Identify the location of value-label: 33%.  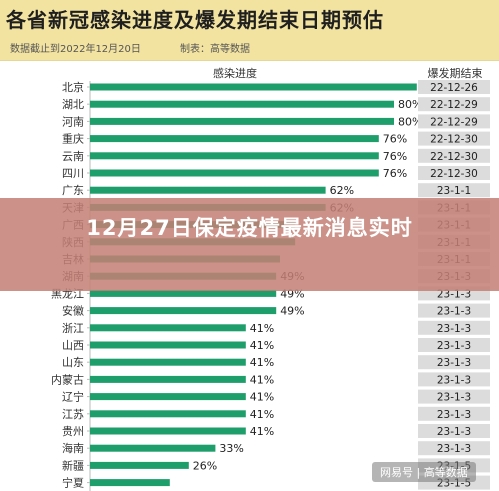
(231, 448).